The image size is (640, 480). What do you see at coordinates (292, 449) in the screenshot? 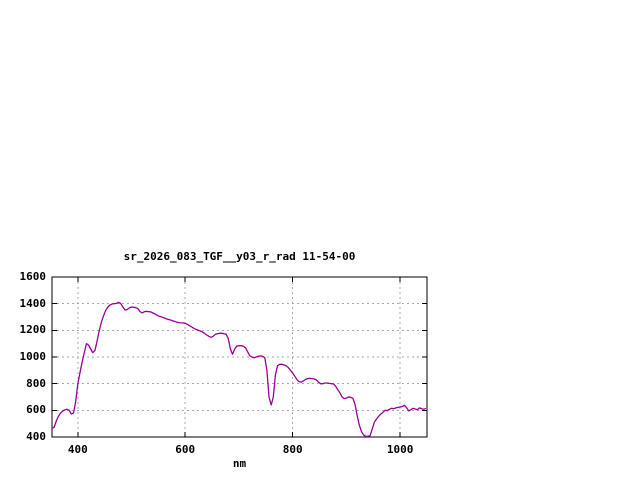
I see `x-tick-label: 800` at bounding box center [292, 449].